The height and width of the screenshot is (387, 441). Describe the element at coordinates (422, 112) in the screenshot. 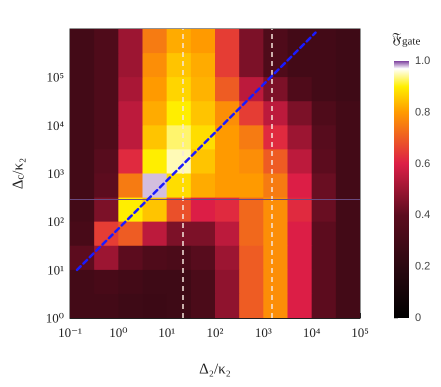

I see `color-bar-label: 0.8` at that location.